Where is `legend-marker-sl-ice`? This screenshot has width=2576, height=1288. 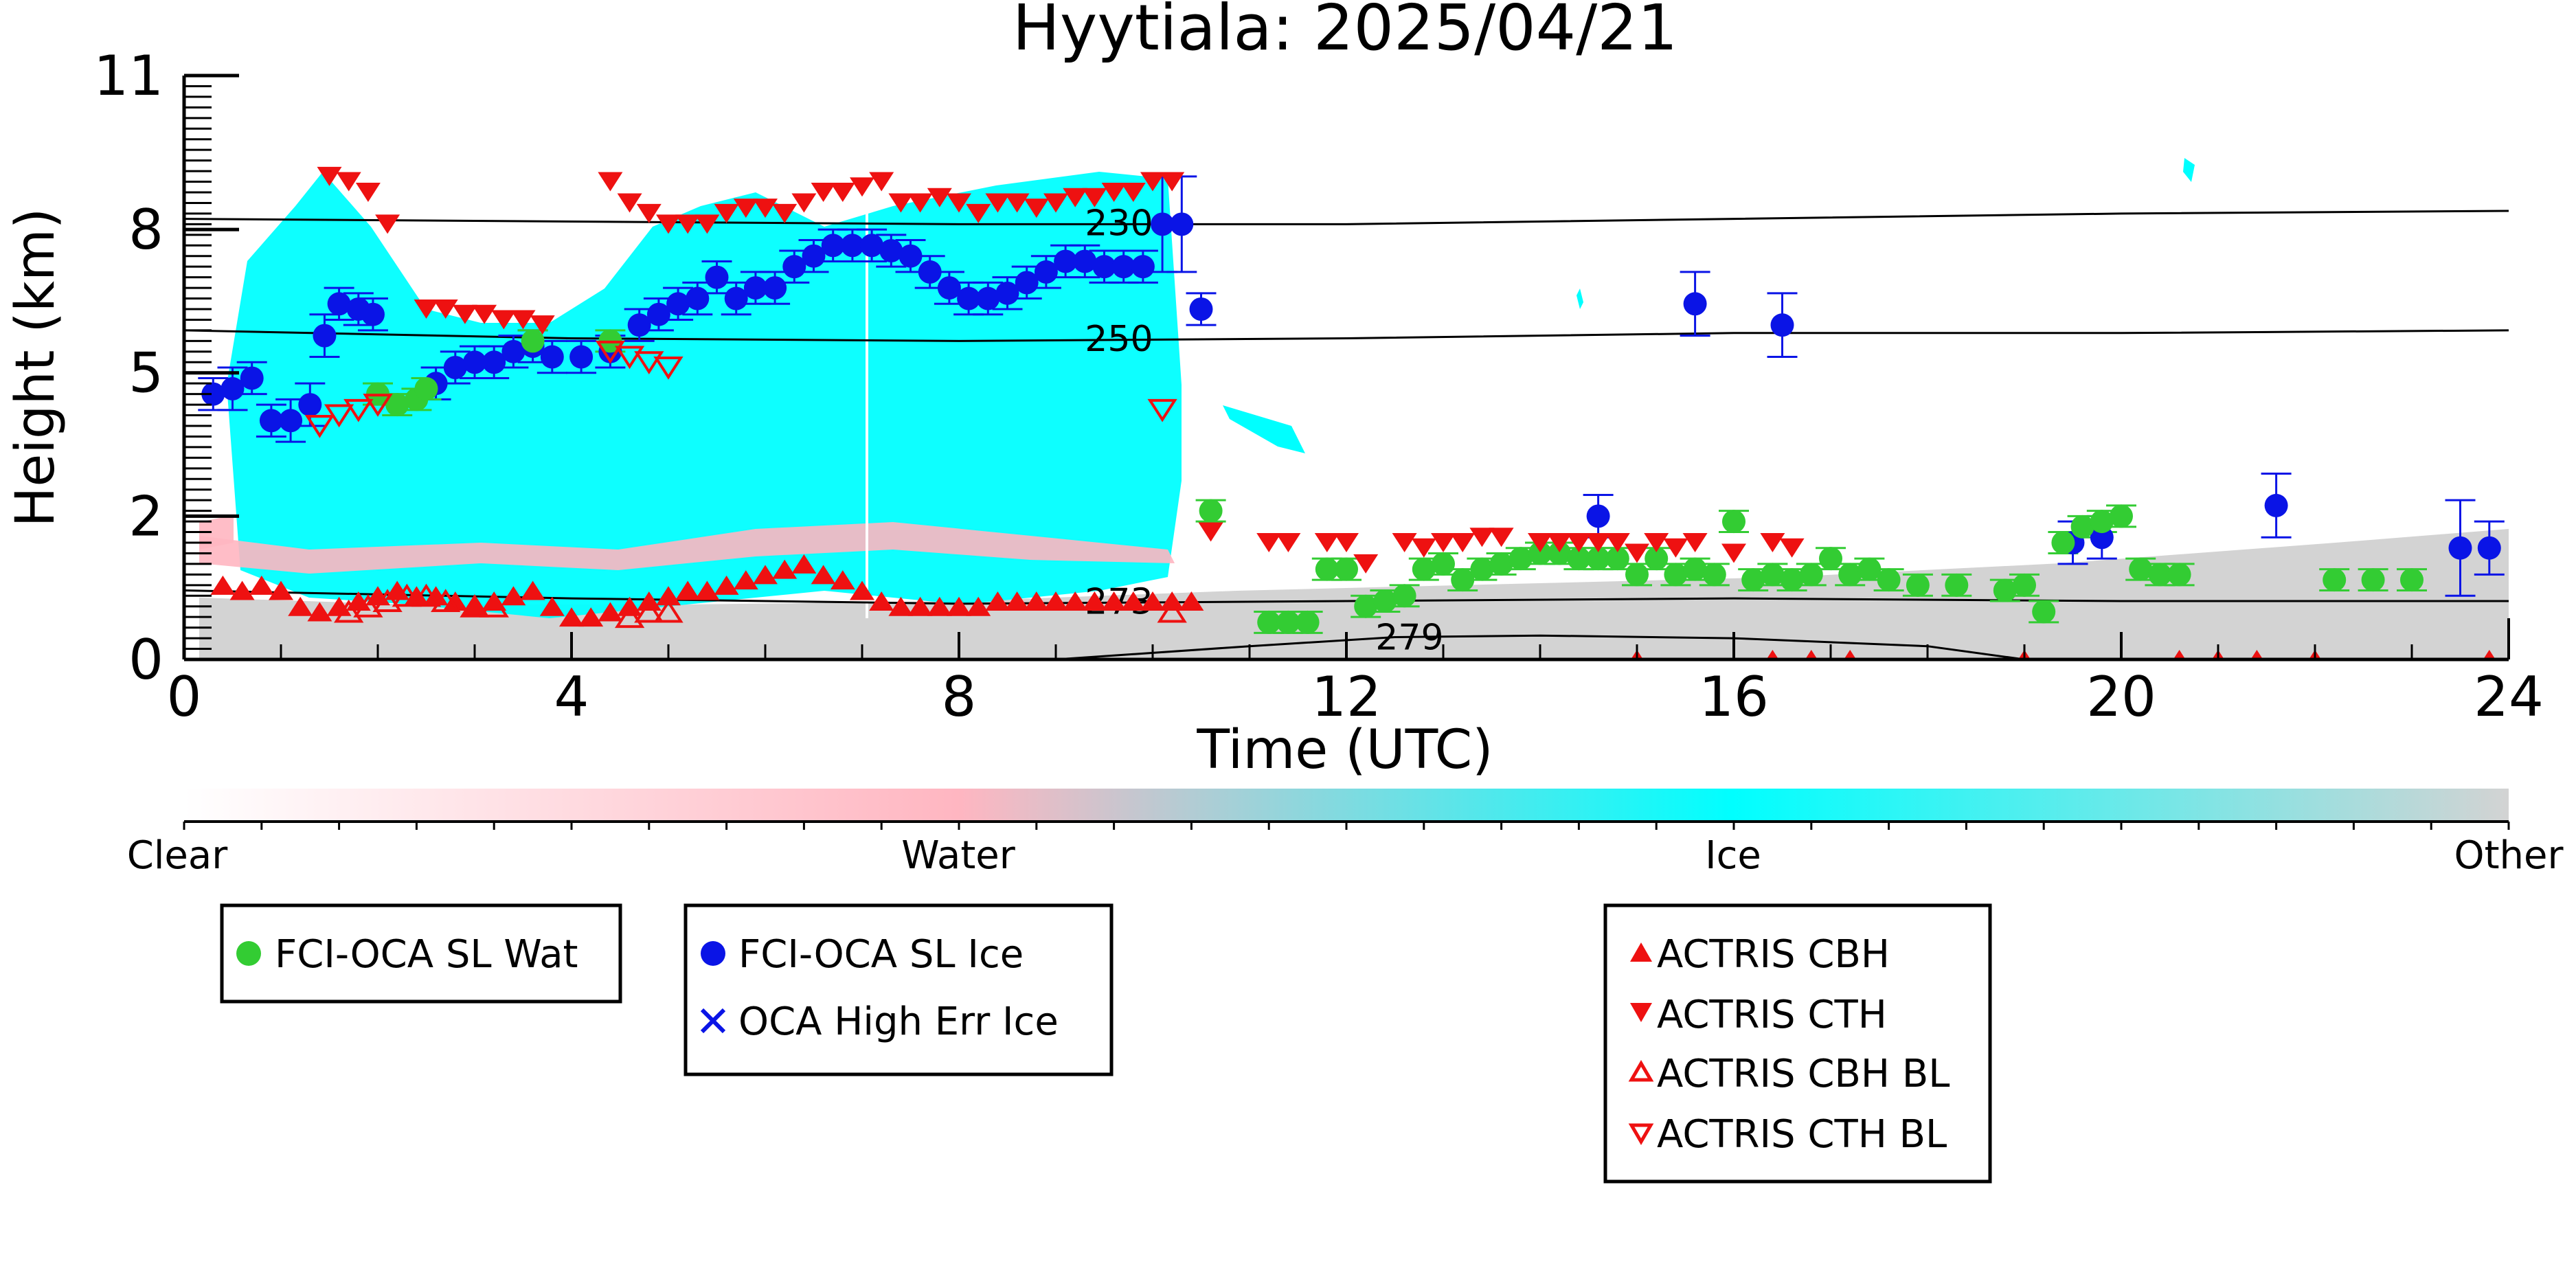 legend-marker-sl-ice is located at coordinates (713, 953).